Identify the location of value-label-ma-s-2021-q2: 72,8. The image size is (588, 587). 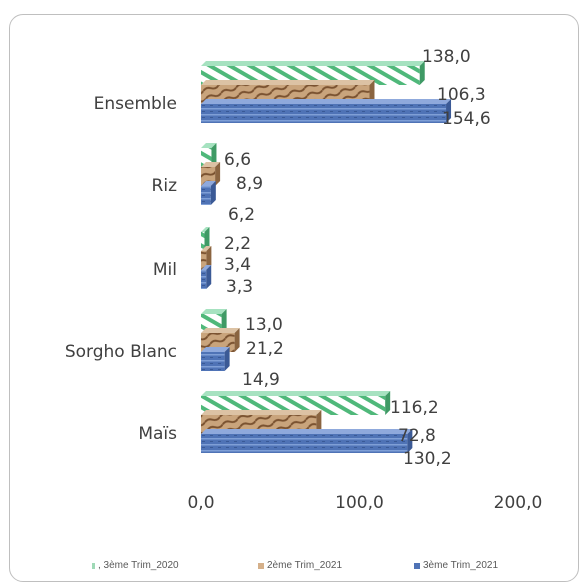
(417, 436).